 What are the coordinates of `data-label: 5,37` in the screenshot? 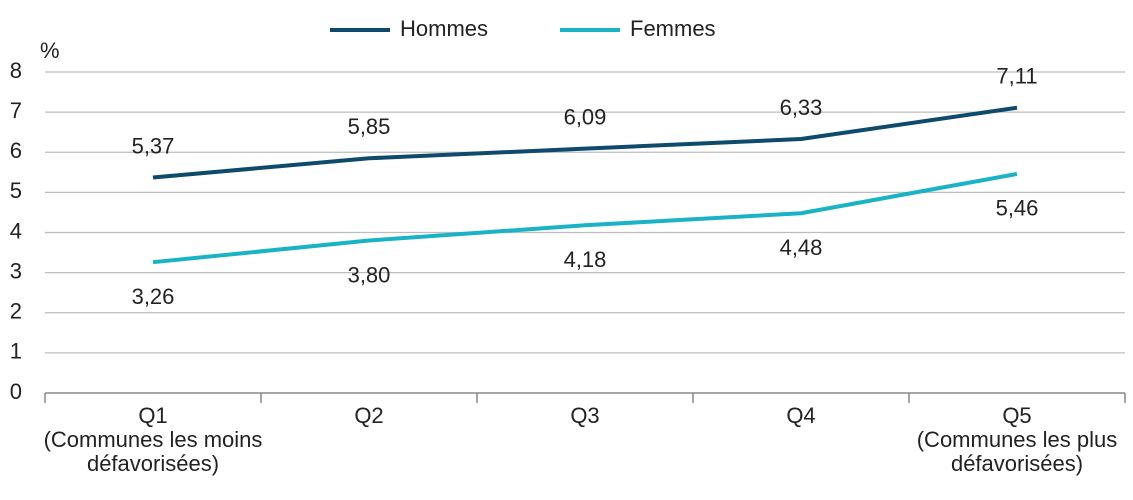 It's located at (153, 145).